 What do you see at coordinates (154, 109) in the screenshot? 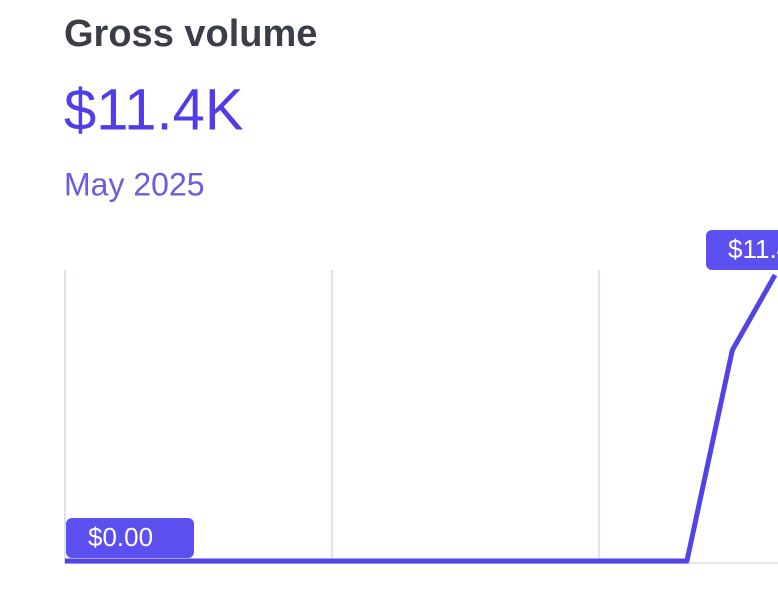
I see `total-value: $11.4K` at bounding box center [154, 109].